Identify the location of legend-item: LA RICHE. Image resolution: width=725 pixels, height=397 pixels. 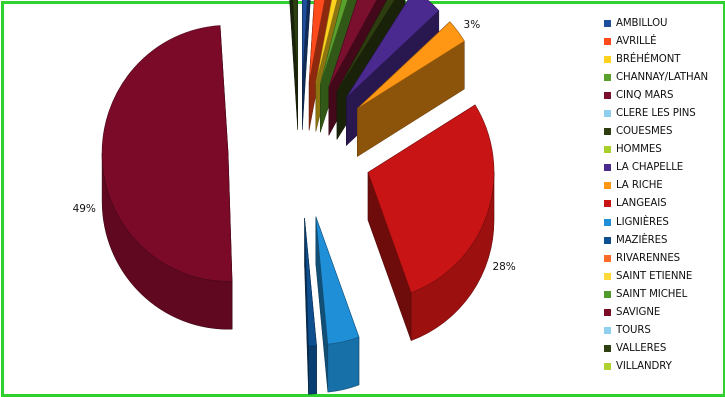
(663, 186).